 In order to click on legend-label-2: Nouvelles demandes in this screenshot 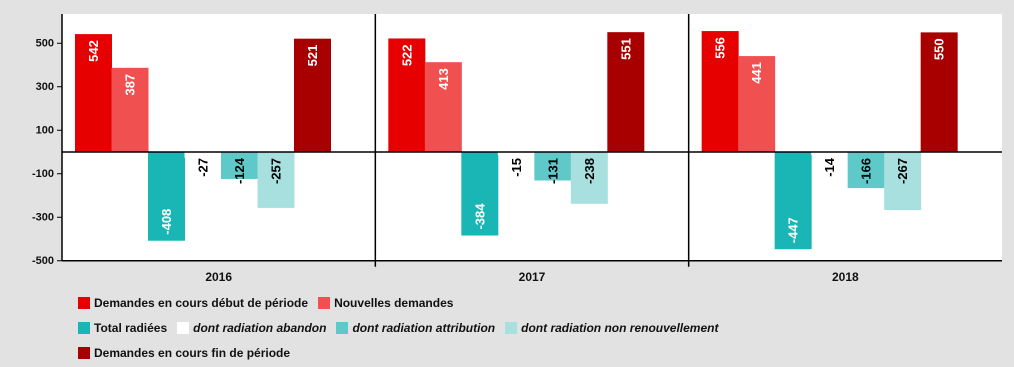, I will do `click(394, 303)`.